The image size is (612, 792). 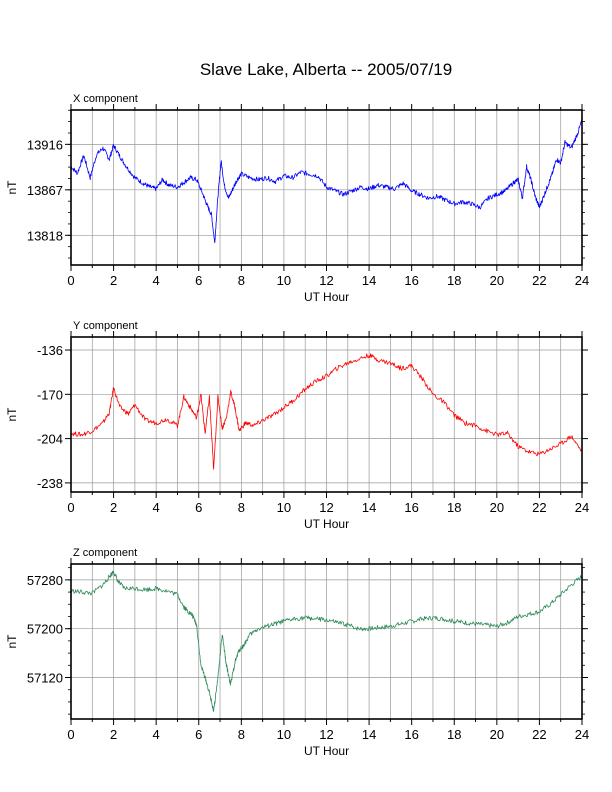 What do you see at coordinates (326, 181) in the screenshot?
I see `series-line-x-component` at bounding box center [326, 181].